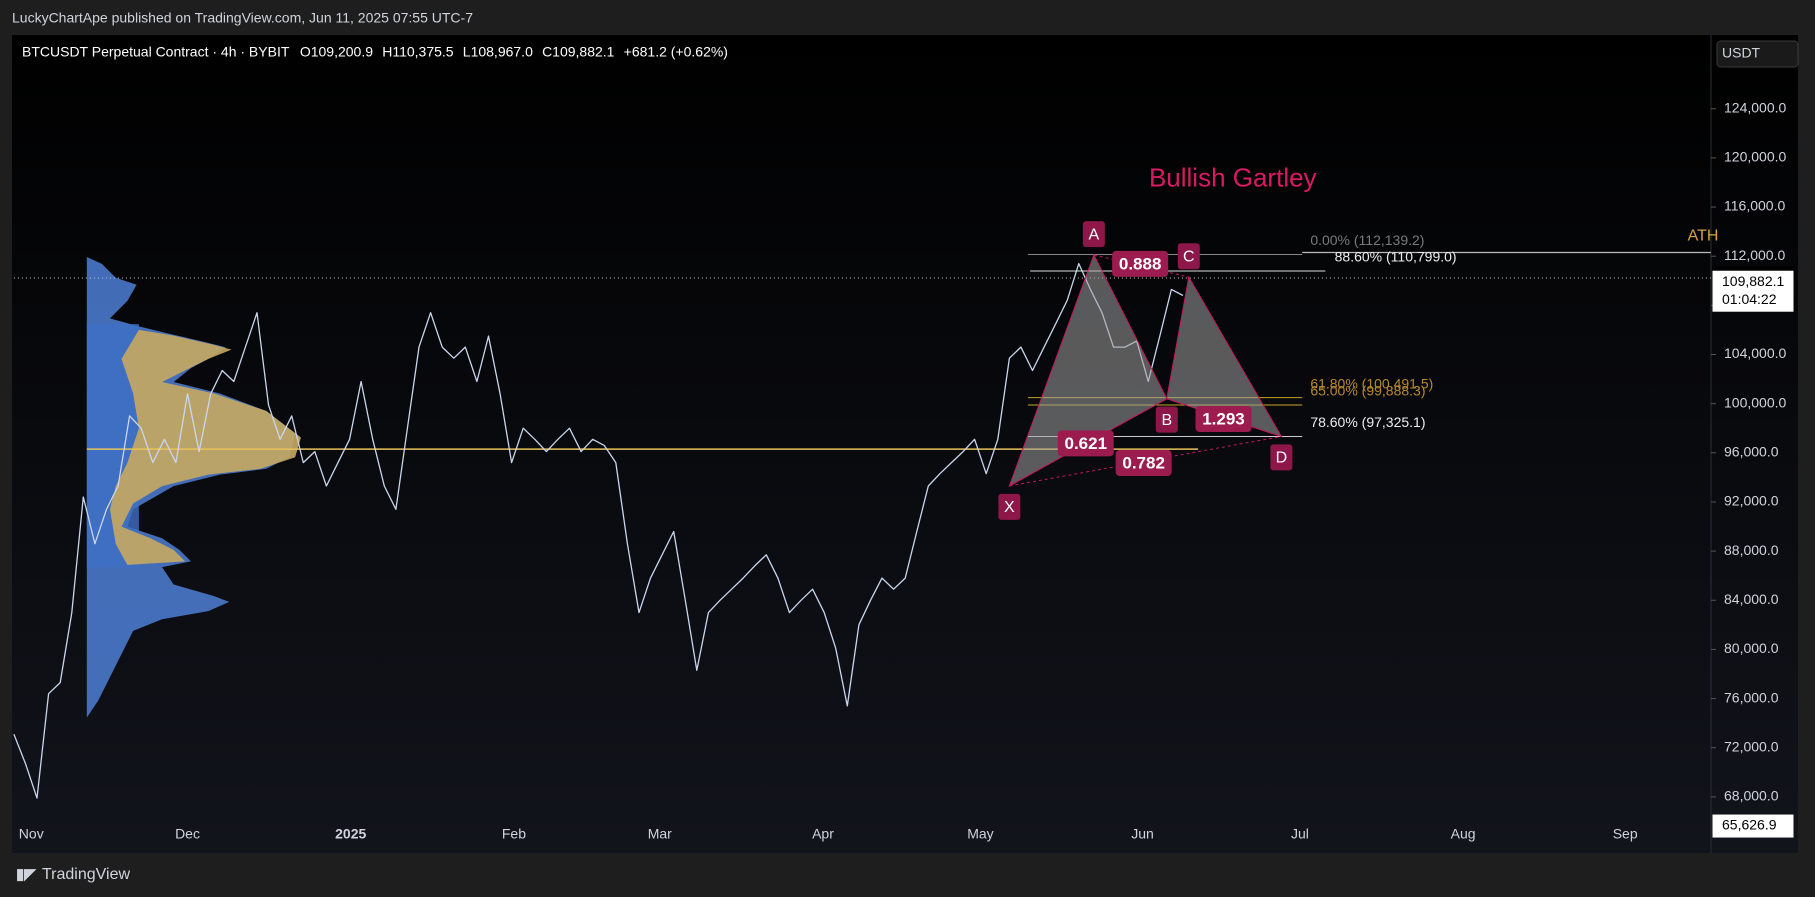 This screenshot has width=1815, height=897. Describe the element at coordinates (1300, 834) in the screenshot. I see `x-tick-label: Jul` at that location.